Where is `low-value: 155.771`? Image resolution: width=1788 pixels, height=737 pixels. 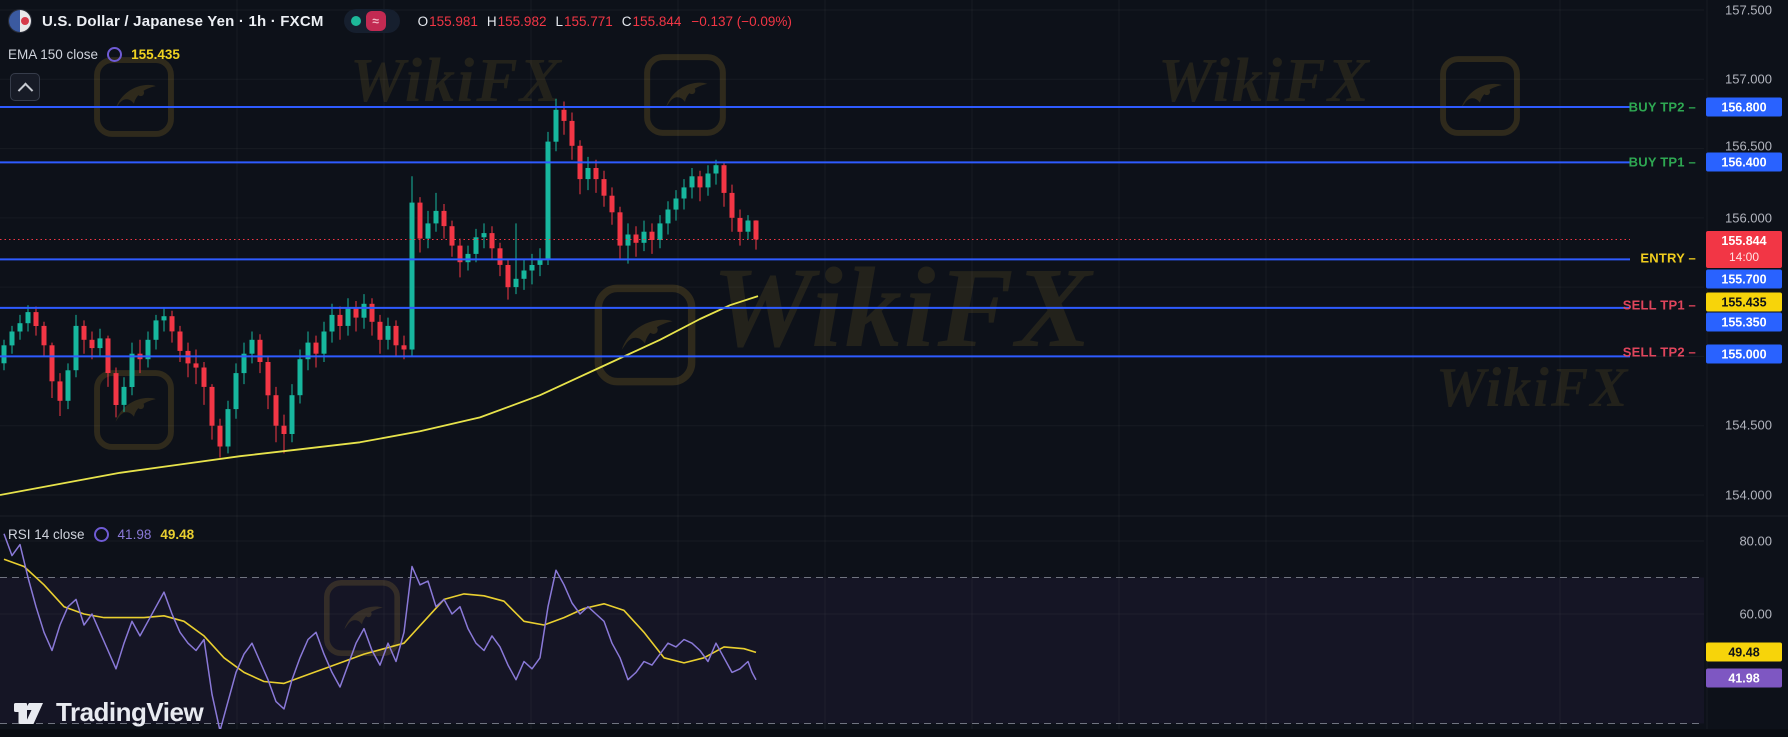
low-value: 155.771 is located at coordinates (588, 21).